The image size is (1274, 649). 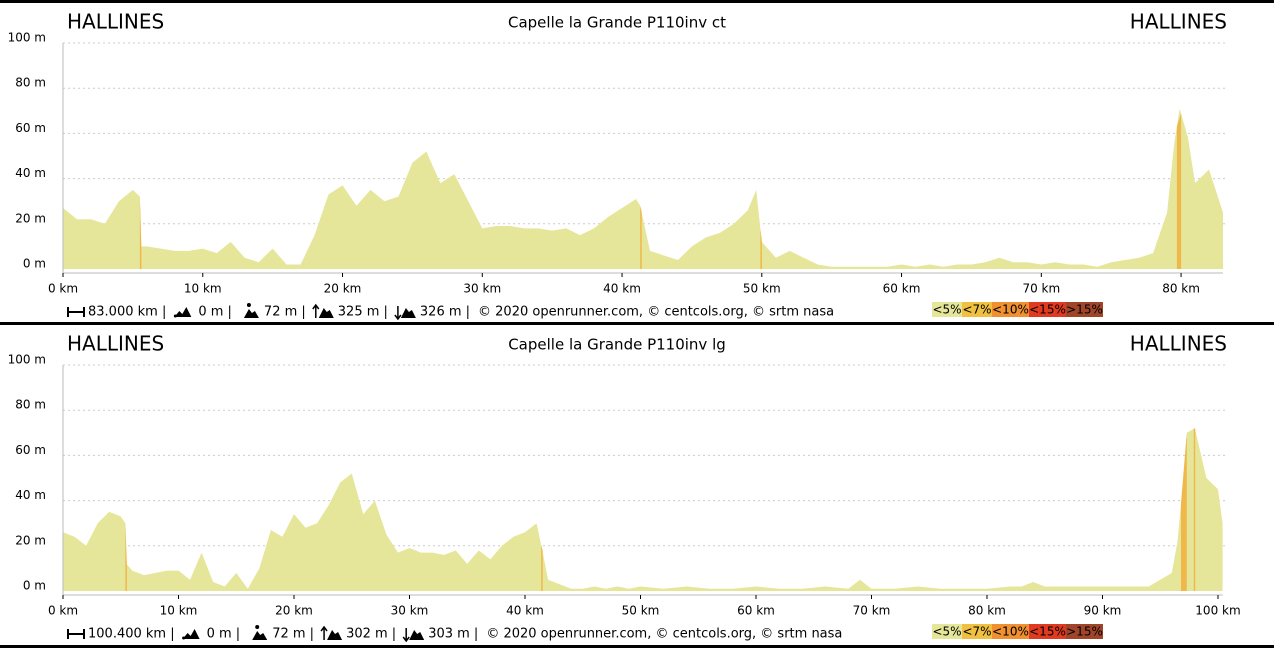 I want to click on chart-title: Capelle la Grande P110inv ct, so click(x=617, y=23).